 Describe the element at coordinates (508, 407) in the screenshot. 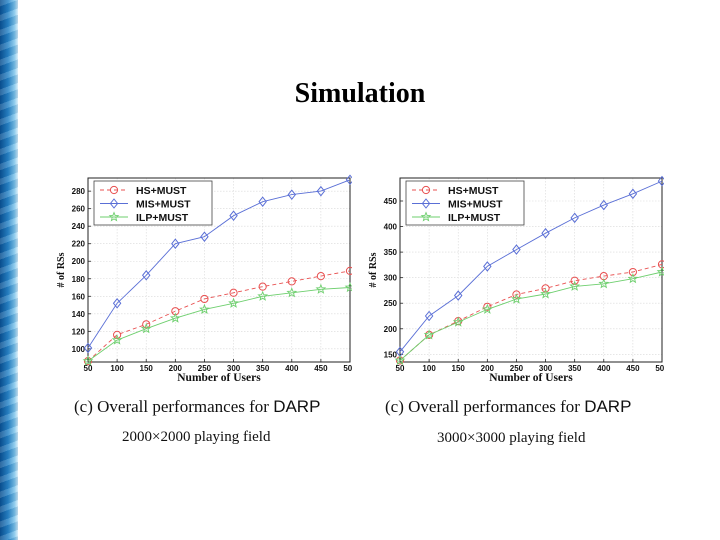

I see `caption-right: (c) Overall performances for DARP` at that location.